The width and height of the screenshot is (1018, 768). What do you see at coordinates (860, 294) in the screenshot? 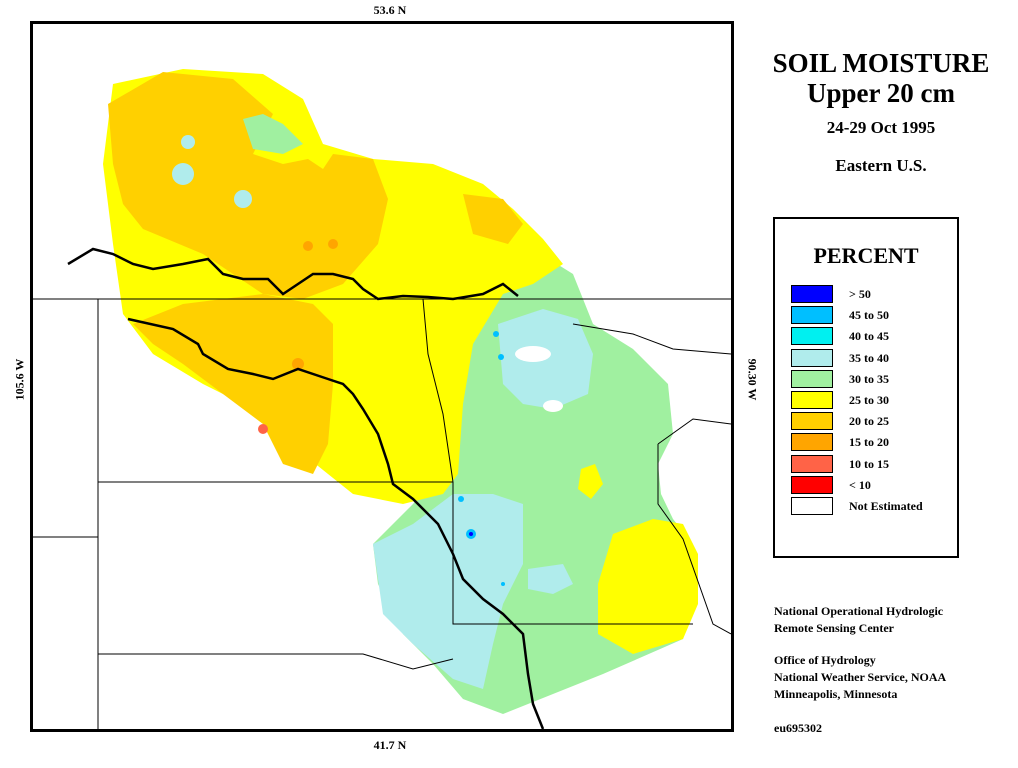
I see `legend-label: > 50` at bounding box center [860, 294].